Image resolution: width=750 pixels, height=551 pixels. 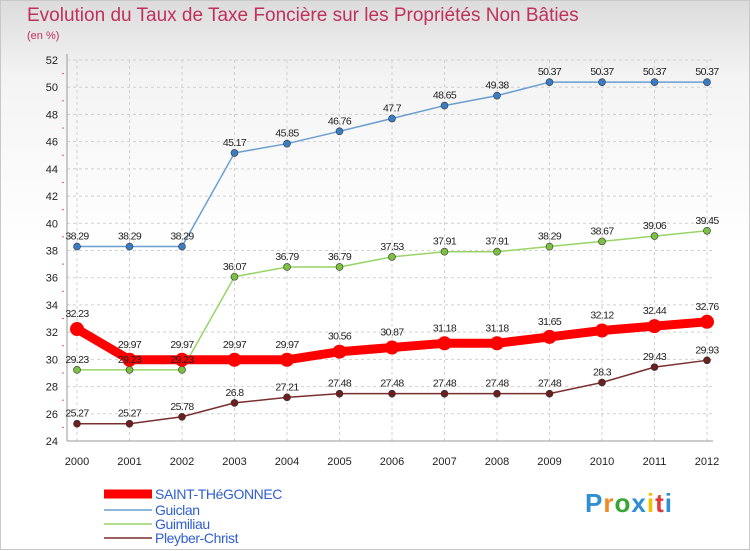 What do you see at coordinates (655, 226) in the screenshot?
I see `data-label: 39.06` at bounding box center [655, 226].